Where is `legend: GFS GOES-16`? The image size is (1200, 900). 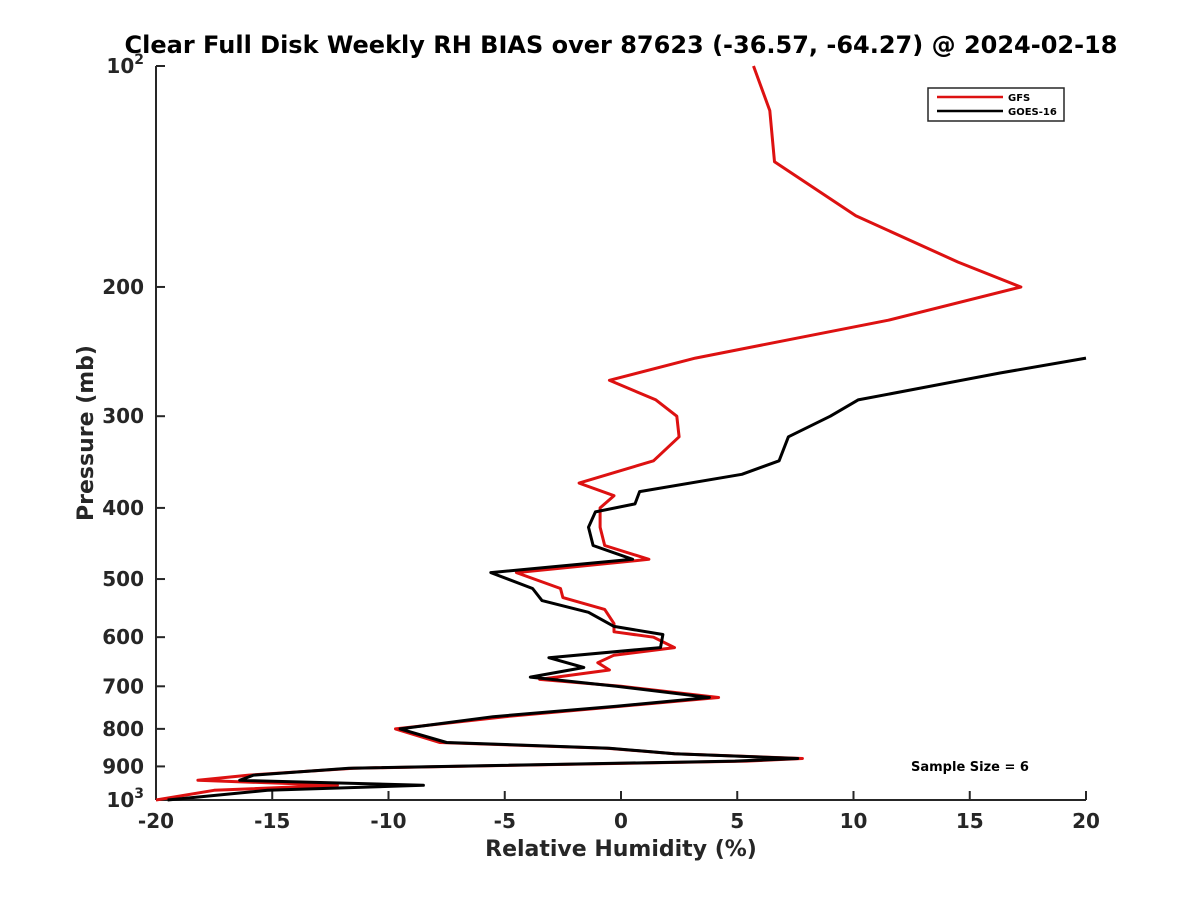 legend: GFS GOES-16 is located at coordinates (996, 104).